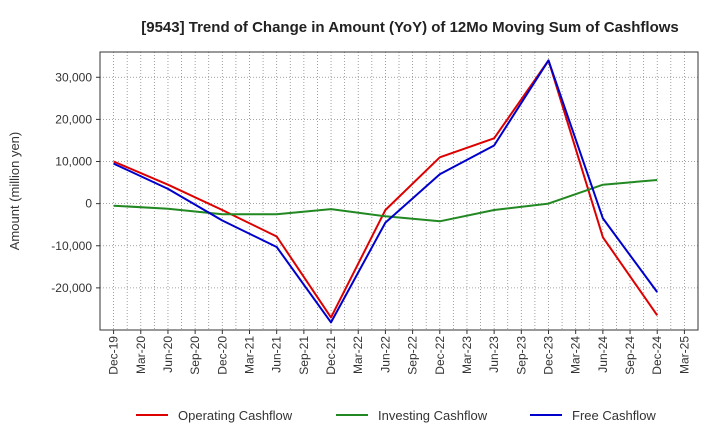 Image resolution: width=720 pixels, height=440 pixels. Describe the element at coordinates (385, 201) in the screenshot. I see `investing-cashflow-line` at that location.